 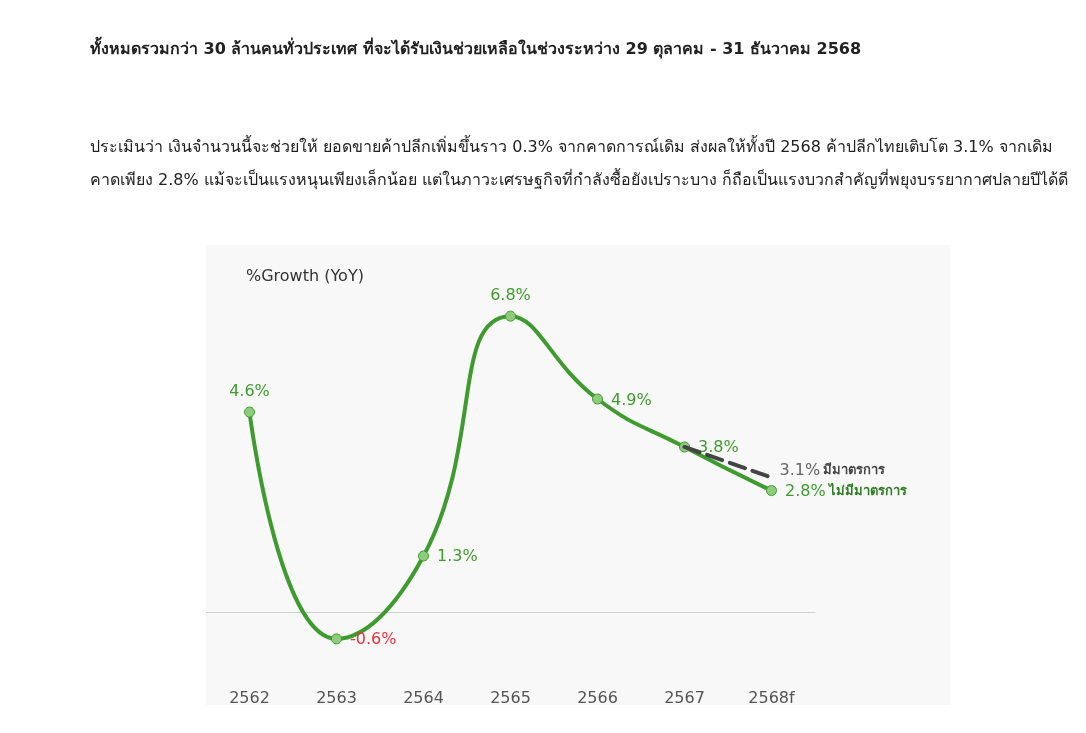 What do you see at coordinates (476, 48) in the screenshot?
I see `chart-title: ทั้งหมดรวมกว่า 30 ล้านคนทั่วประเทศ ที่จะได้รับเงินช่วยเหลือในช่วงระหว่าง 29 ตุลาคม - 31 ธันวาคม 2568` at bounding box center [476, 48].